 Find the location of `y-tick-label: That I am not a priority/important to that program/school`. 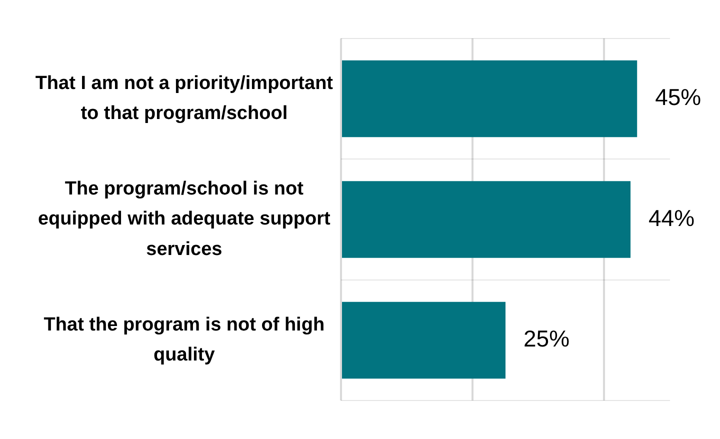

y-tick-label: That I am not a priority/important to that program/school is located at coordinates (184, 98).